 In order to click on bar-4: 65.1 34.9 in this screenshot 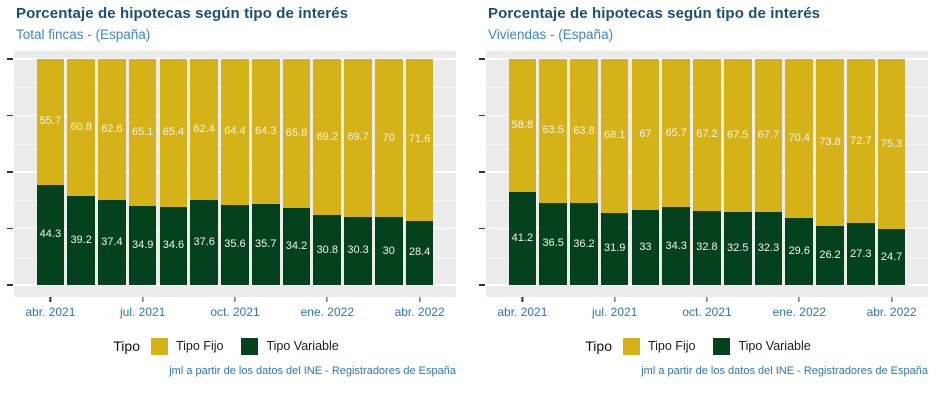, I will do `click(142, 172)`.